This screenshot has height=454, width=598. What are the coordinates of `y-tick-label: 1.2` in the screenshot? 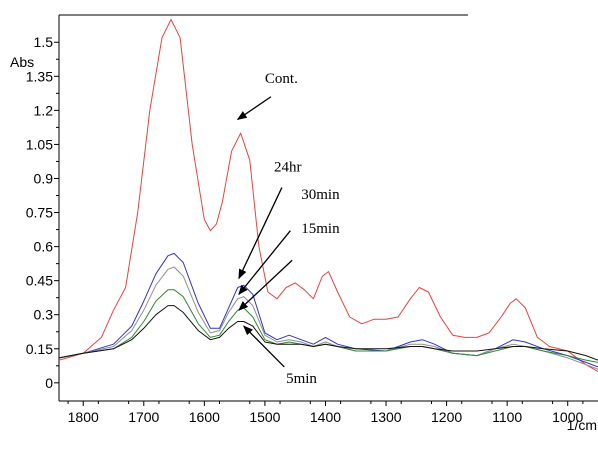 It's located at (44, 110).